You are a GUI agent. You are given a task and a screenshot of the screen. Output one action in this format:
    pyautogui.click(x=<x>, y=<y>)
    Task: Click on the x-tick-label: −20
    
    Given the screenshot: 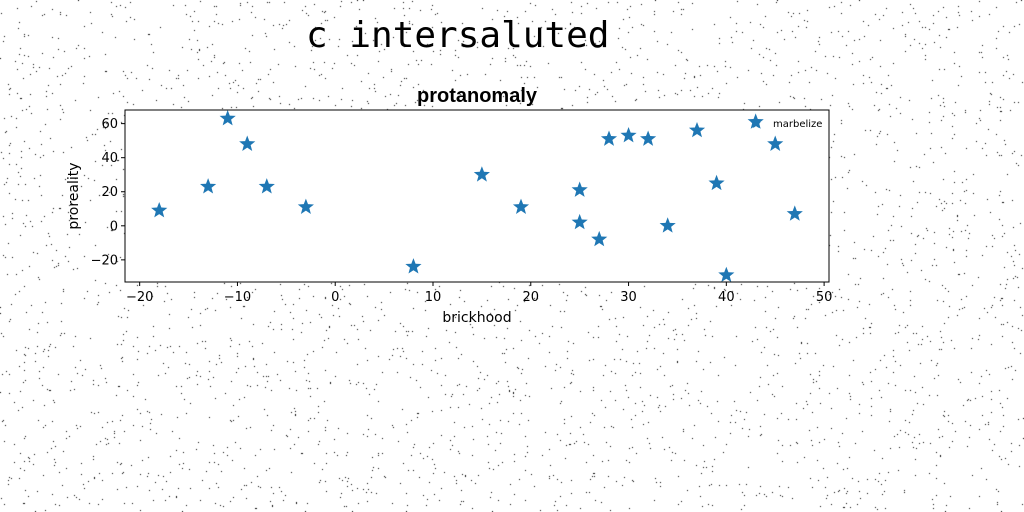 What is the action you would take?
    pyautogui.click(x=139, y=297)
    